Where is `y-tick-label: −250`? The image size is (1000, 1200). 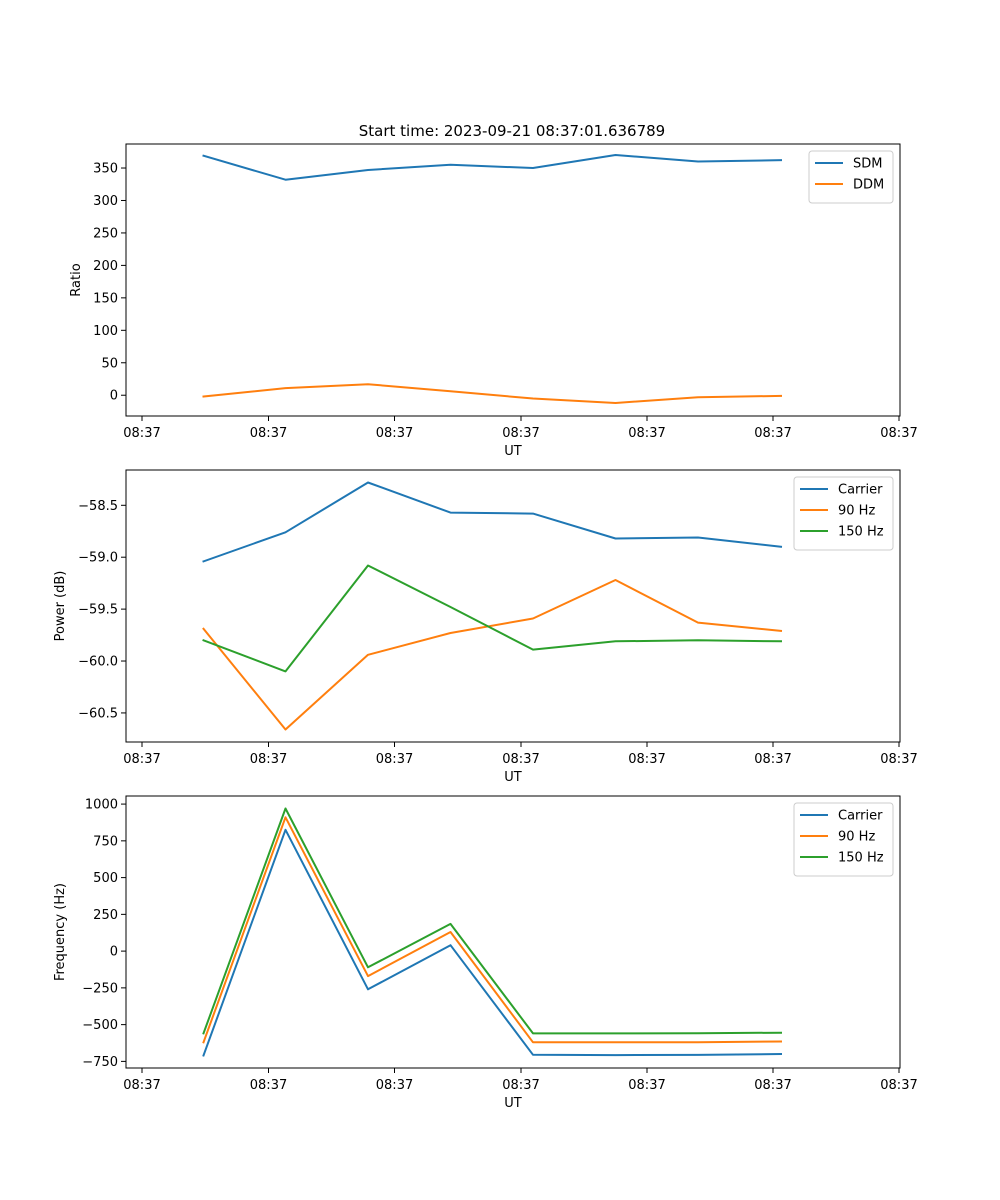
y-tick-label: −250 is located at coordinates (100, 988).